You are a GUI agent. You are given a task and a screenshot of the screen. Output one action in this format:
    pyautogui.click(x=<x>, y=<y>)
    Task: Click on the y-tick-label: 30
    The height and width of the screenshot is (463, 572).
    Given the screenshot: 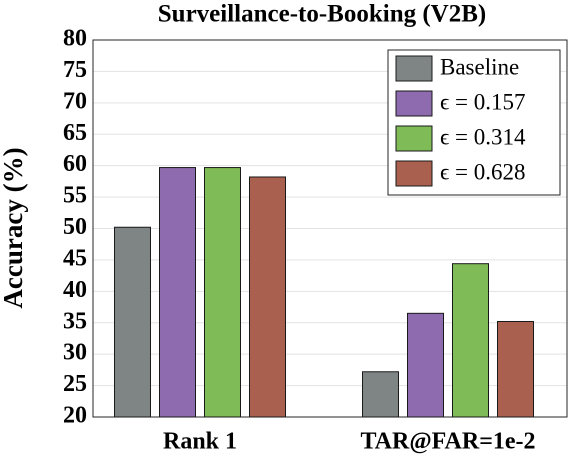 What is the action you would take?
    pyautogui.click(x=75, y=353)
    